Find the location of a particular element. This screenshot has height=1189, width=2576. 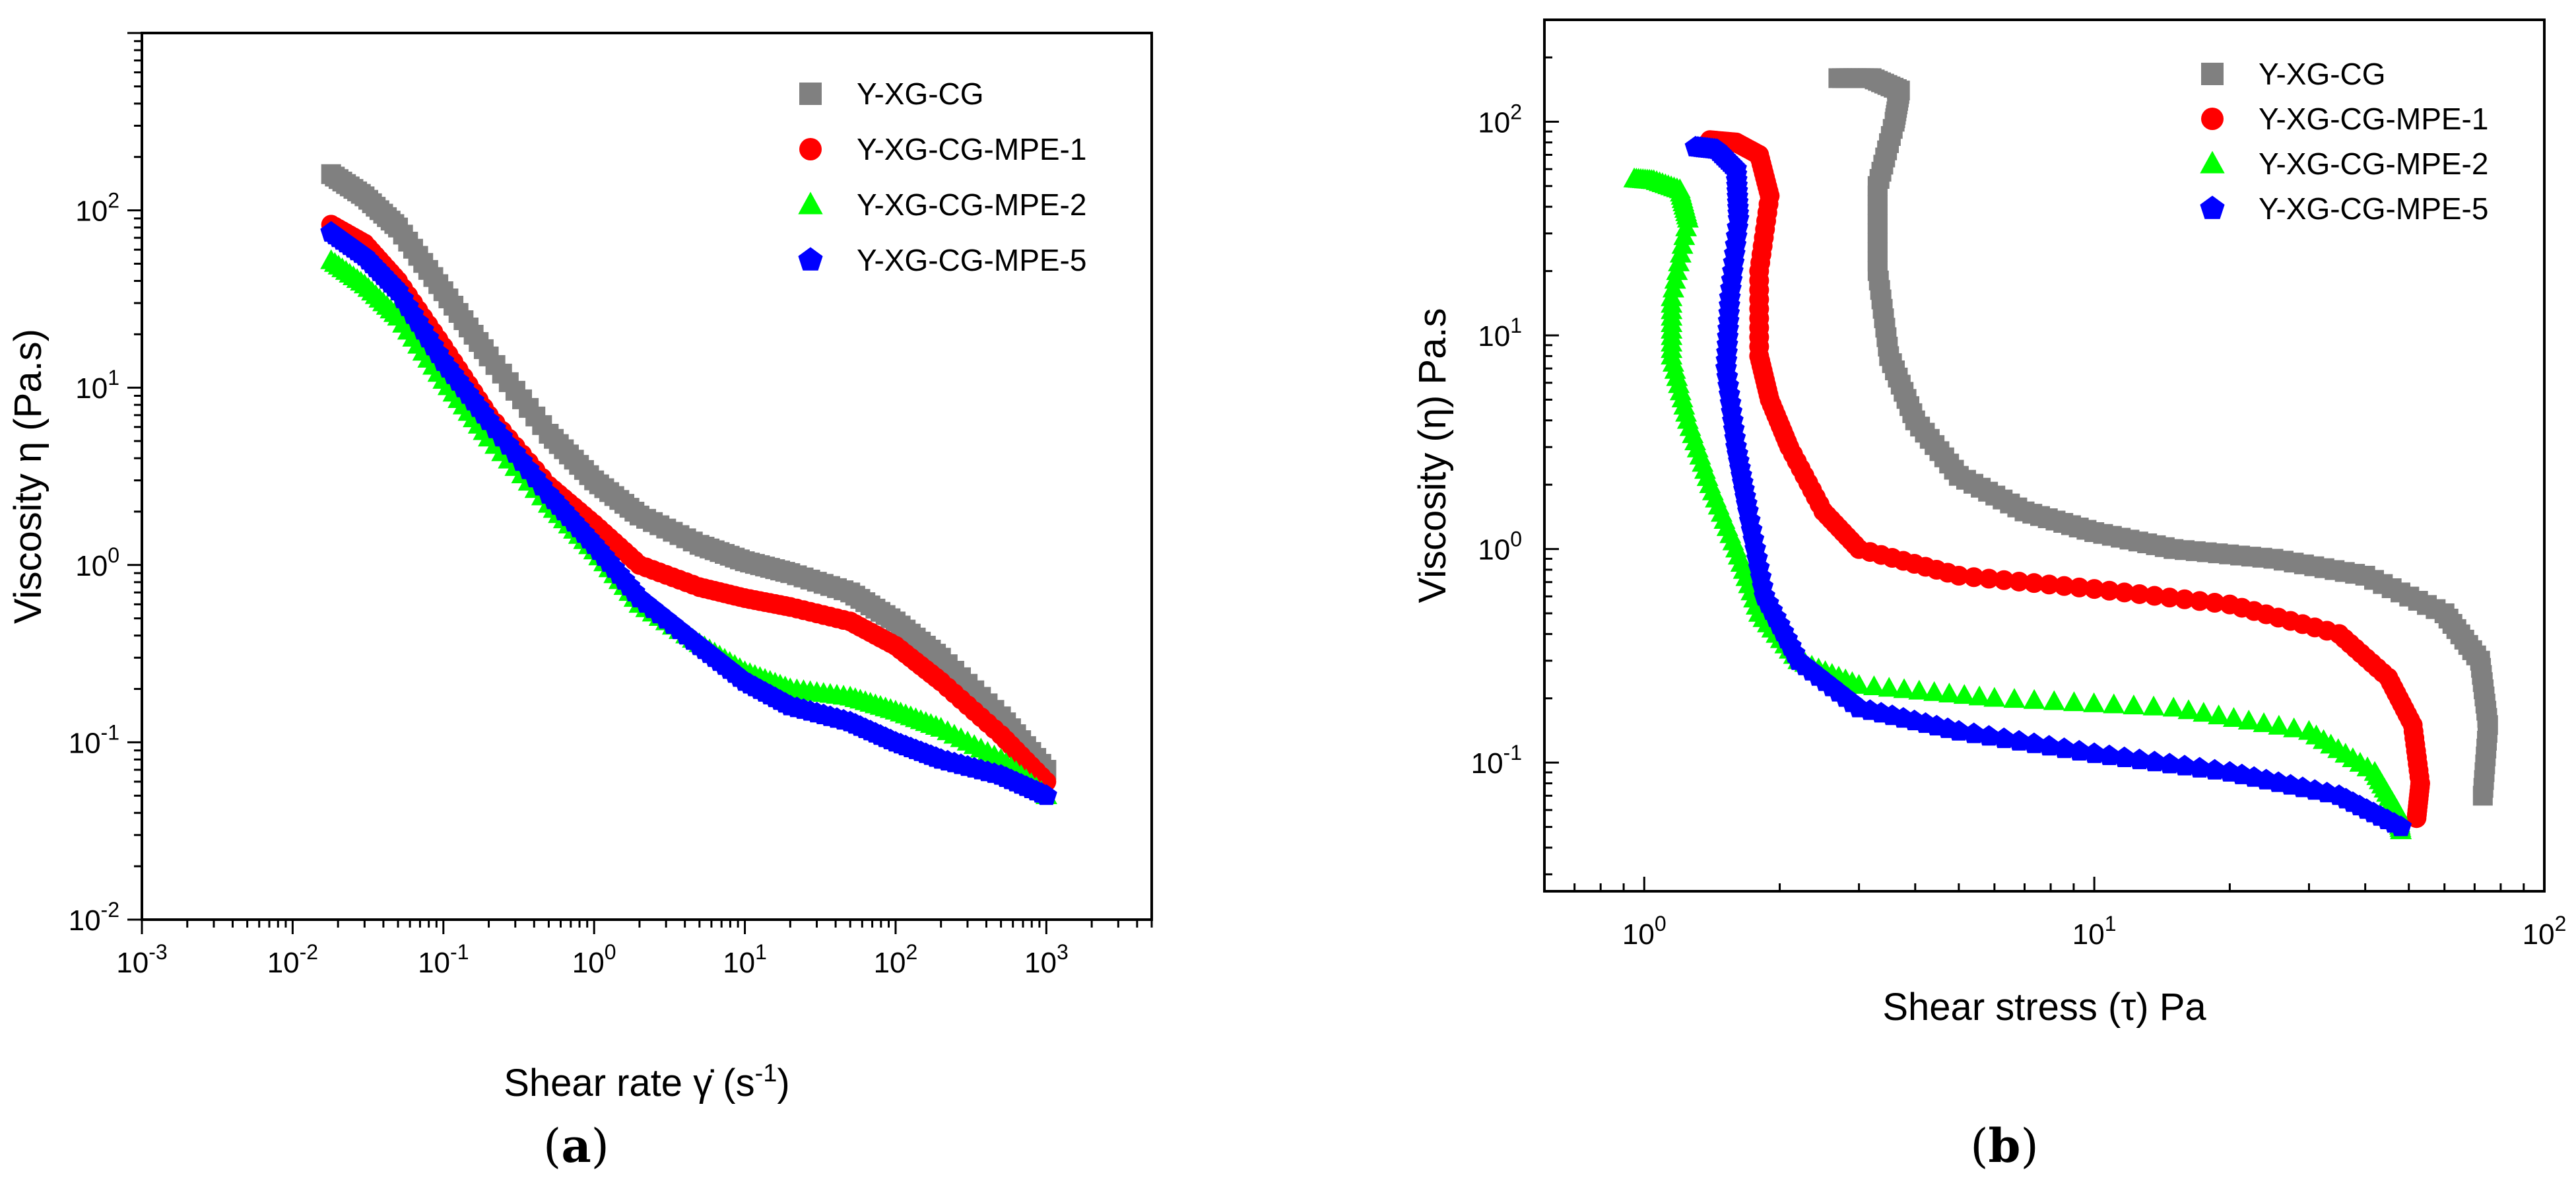

legend-label: Y-XG-CG-MPE-1 is located at coordinates (971, 149).